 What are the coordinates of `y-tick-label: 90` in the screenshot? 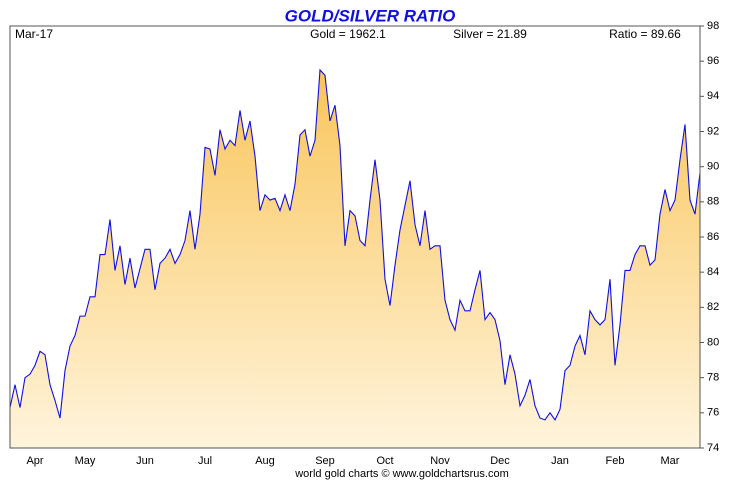 It's located at (713, 167).